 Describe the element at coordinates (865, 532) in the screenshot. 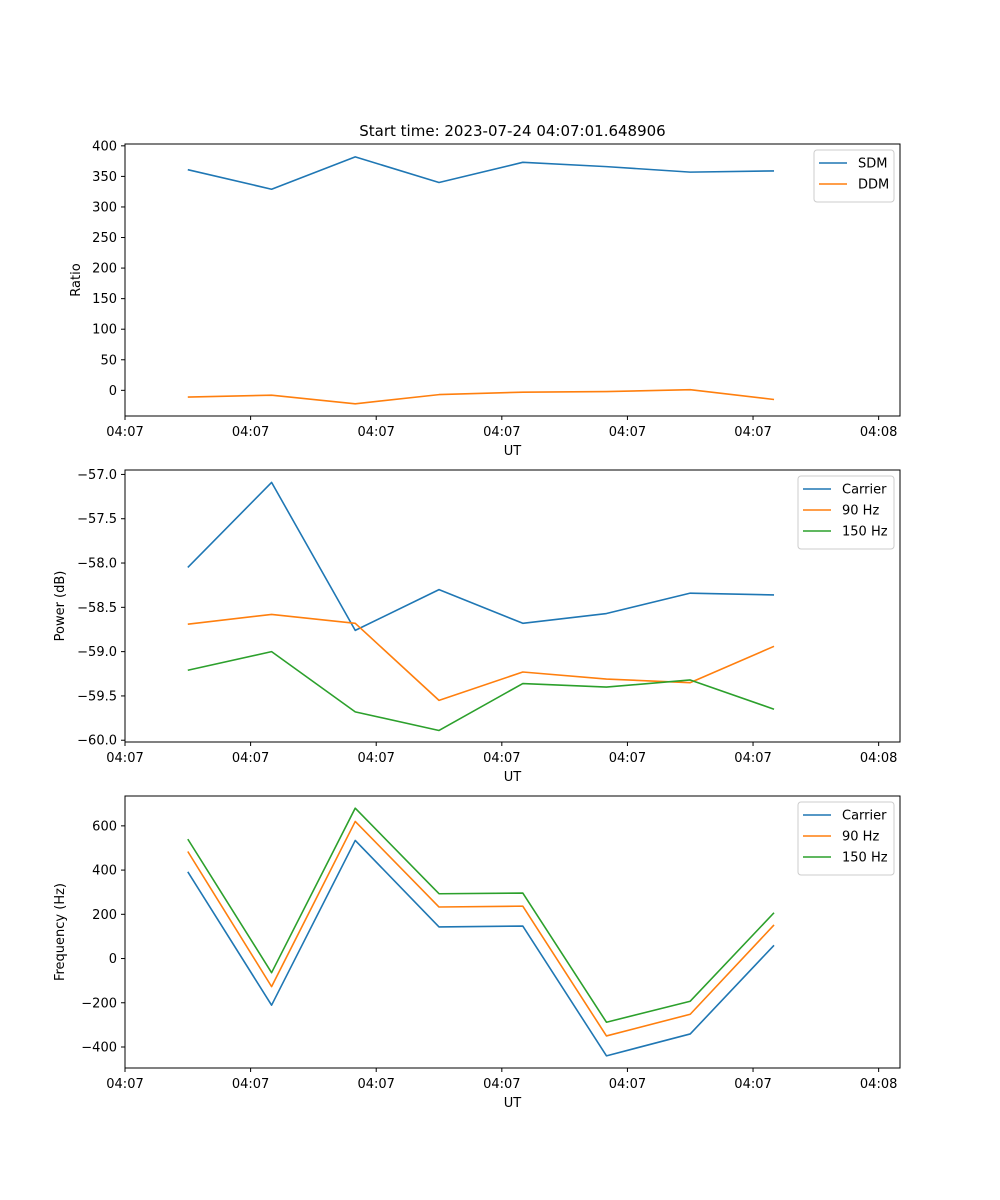

I see `power-legend-label: 150 Hz` at that location.